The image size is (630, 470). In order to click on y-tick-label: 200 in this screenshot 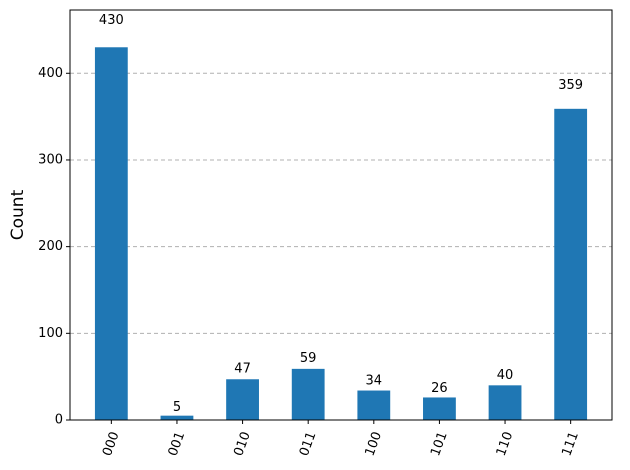, I will do `click(50, 246)`.